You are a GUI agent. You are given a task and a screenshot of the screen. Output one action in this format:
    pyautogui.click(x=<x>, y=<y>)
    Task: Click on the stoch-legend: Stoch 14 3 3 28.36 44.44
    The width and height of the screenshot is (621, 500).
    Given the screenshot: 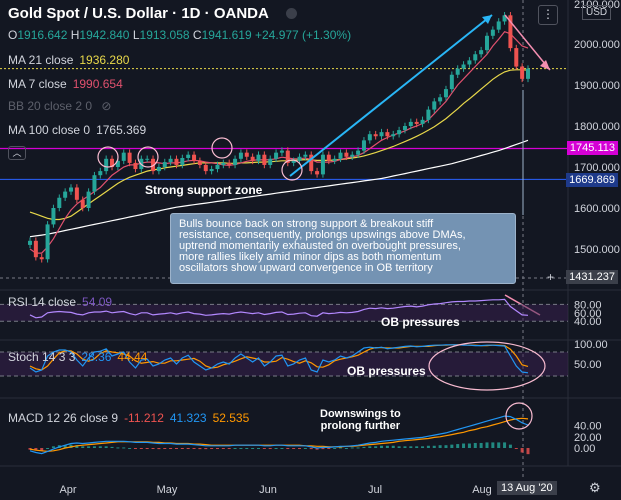 What is the action you would take?
    pyautogui.click(x=78, y=357)
    